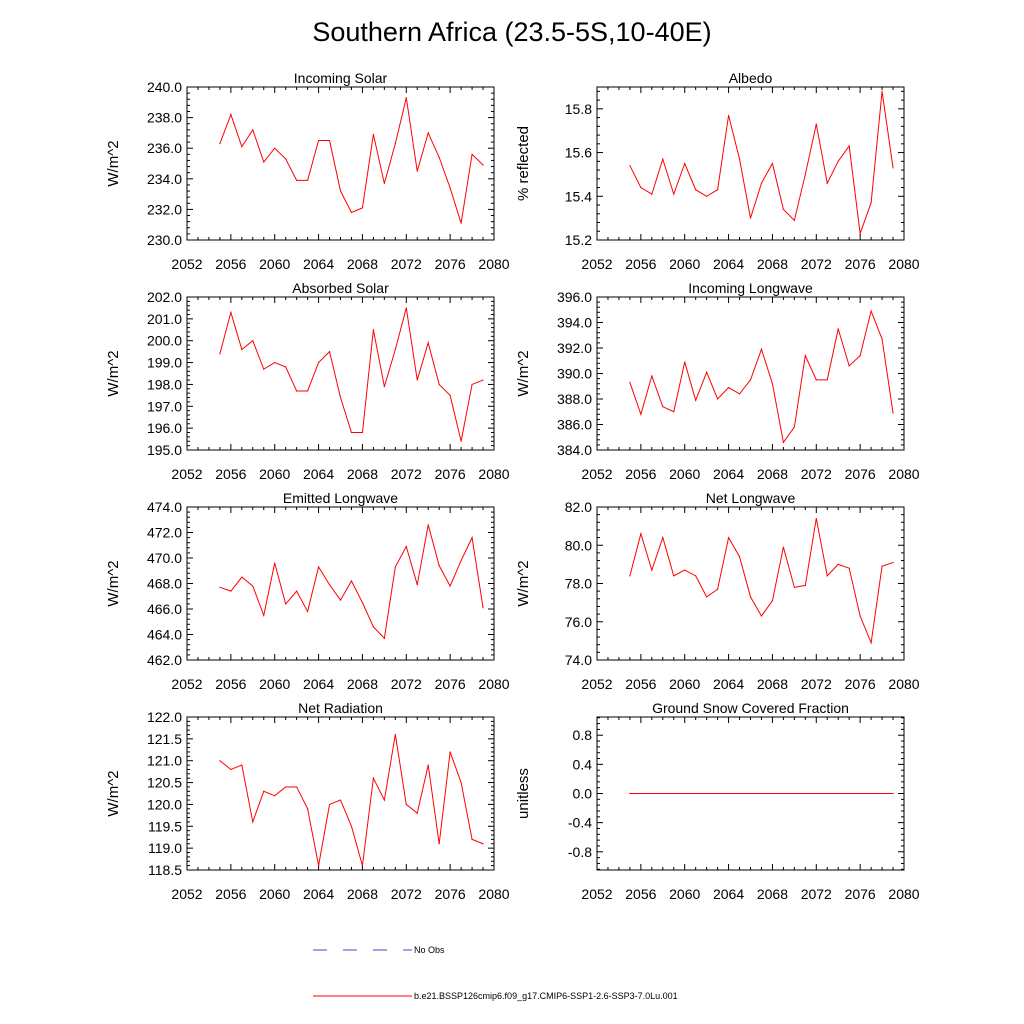  Describe the element at coordinates (574, 323) in the screenshot. I see `y-tick-label: 394.0` at that location.